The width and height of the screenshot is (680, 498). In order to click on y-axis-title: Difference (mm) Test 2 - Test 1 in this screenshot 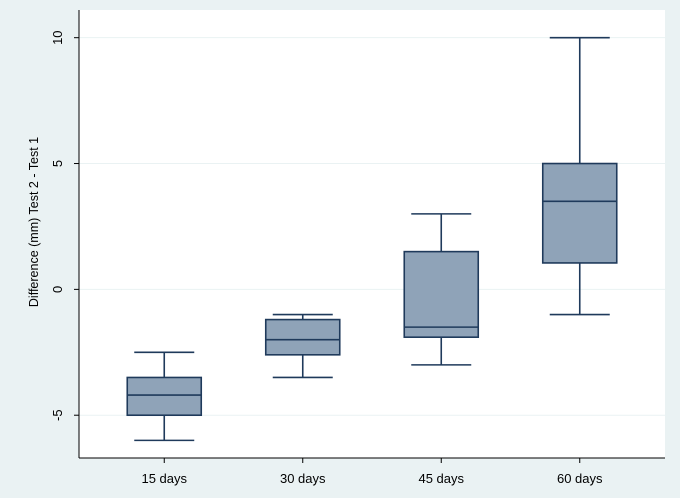, I will do `click(34, 222)`.